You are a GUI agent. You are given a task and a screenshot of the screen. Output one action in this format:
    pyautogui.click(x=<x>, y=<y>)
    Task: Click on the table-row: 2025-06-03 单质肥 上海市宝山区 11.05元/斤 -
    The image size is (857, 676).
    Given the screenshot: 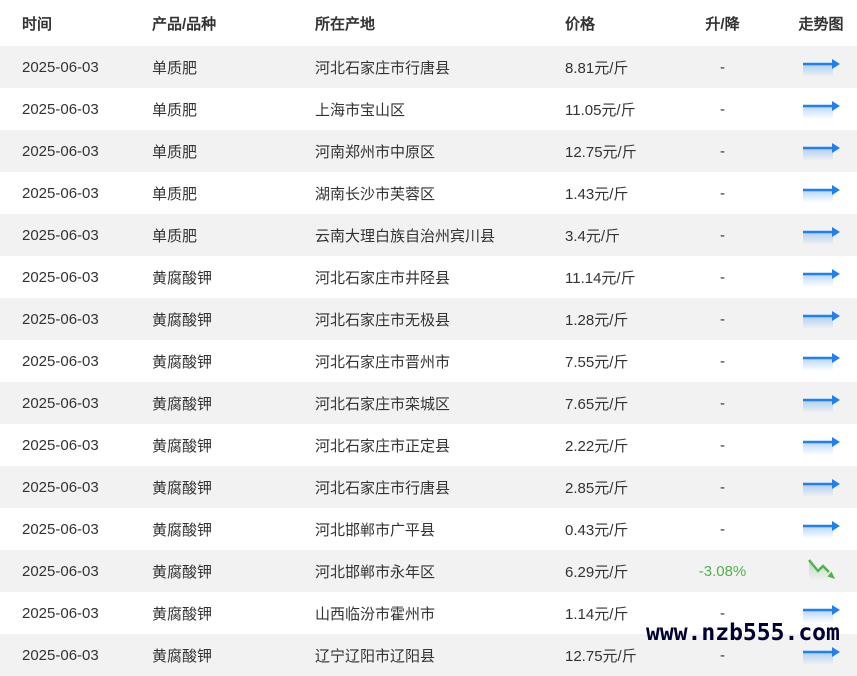 What is the action you would take?
    pyautogui.click(x=428, y=109)
    